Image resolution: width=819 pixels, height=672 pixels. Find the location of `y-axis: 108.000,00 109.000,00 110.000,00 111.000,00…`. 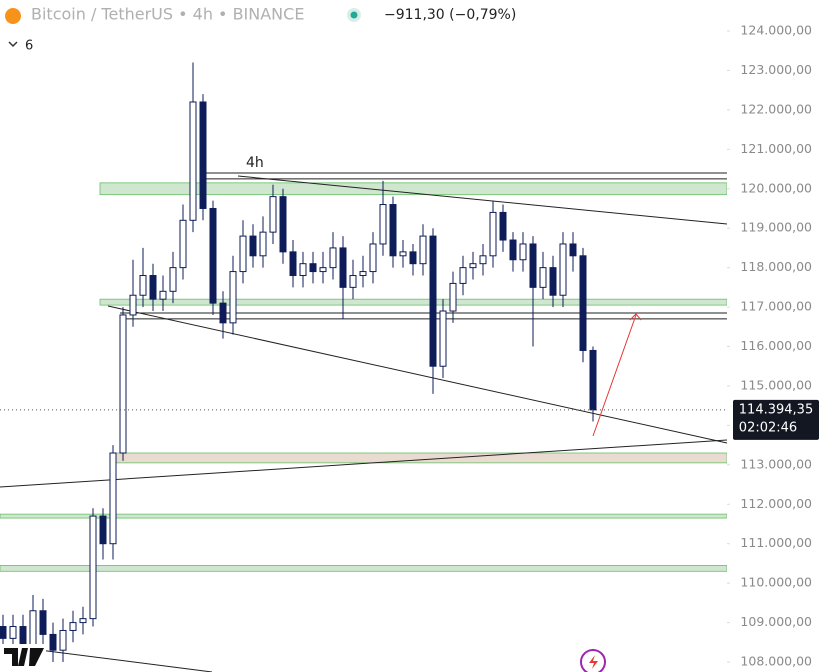

y-axis: 108.000,00 109.000,00 110.000,00 111.000,00… is located at coordinates (769, 345).